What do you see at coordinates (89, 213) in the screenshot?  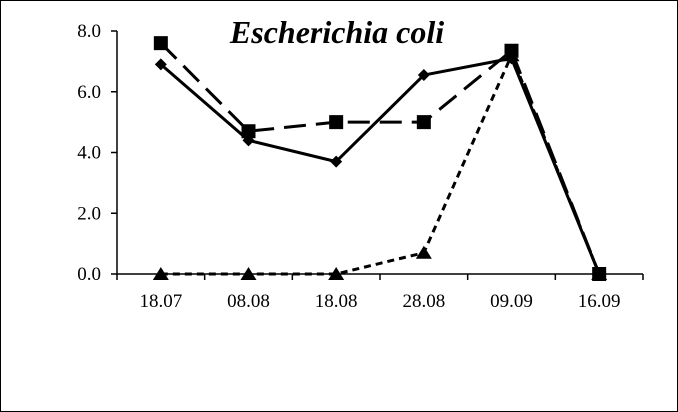 I see `y-tick-label: 2.0` at bounding box center [89, 213].